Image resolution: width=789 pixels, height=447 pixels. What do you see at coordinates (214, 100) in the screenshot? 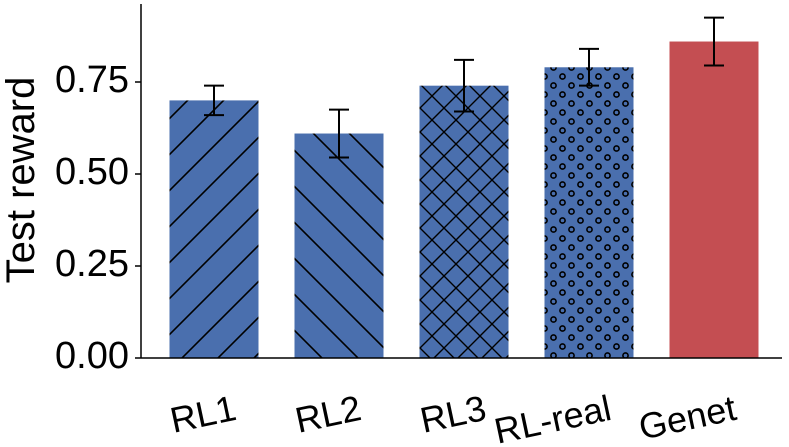
I see `error-bar-rl1` at bounding box center [214, 100].